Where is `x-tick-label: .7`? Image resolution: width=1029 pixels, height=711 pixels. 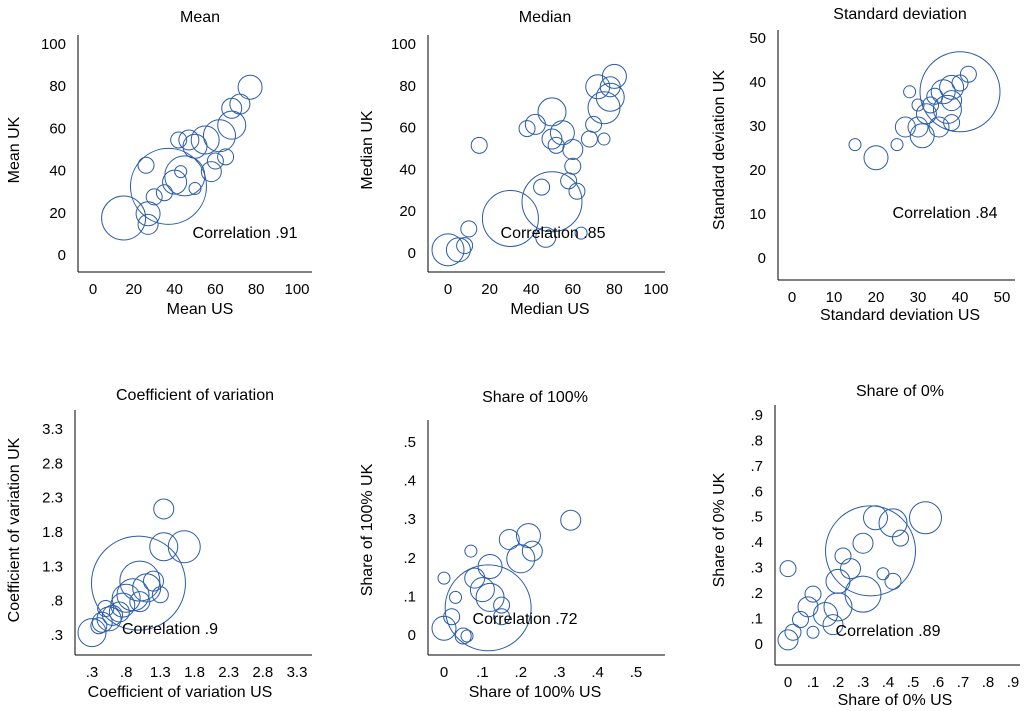
x-tick-label: .7 is located at coordinates (963, 682).